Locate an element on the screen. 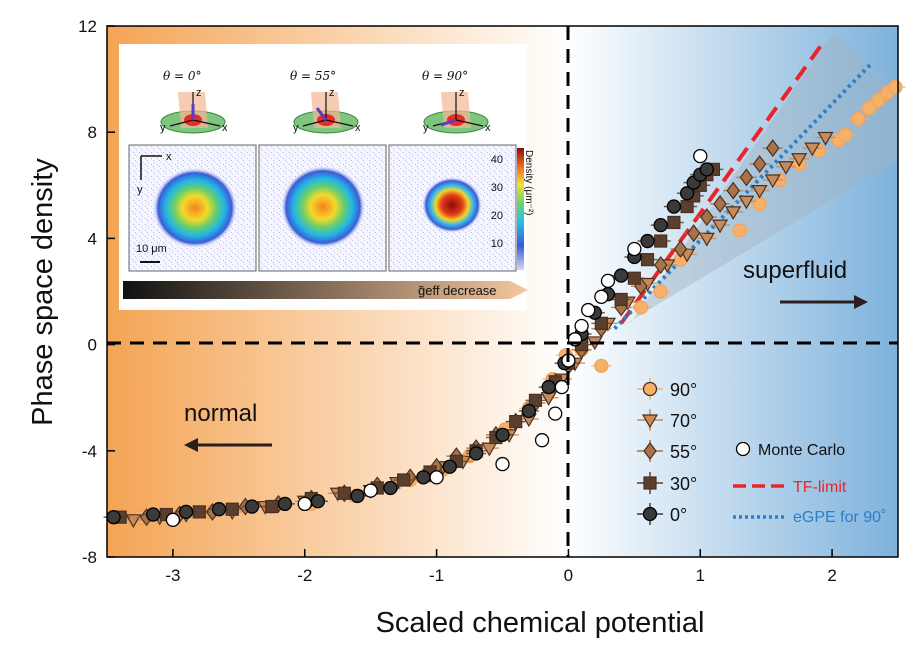 Image resolution: width=921 pixels, height=650 pixels. legend-label-egpe: eGPE for 90˚ is located at coordinates (839, 517).